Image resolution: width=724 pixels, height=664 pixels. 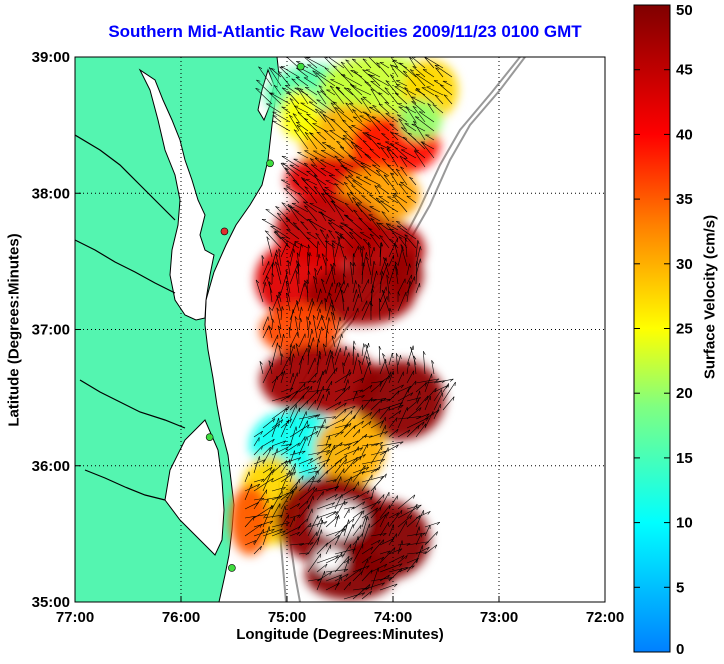 What do you see at coordinates (684, 264) in the screenshot?
I see `colorbar-tick-label: 30` at bounding box center [684, 264].